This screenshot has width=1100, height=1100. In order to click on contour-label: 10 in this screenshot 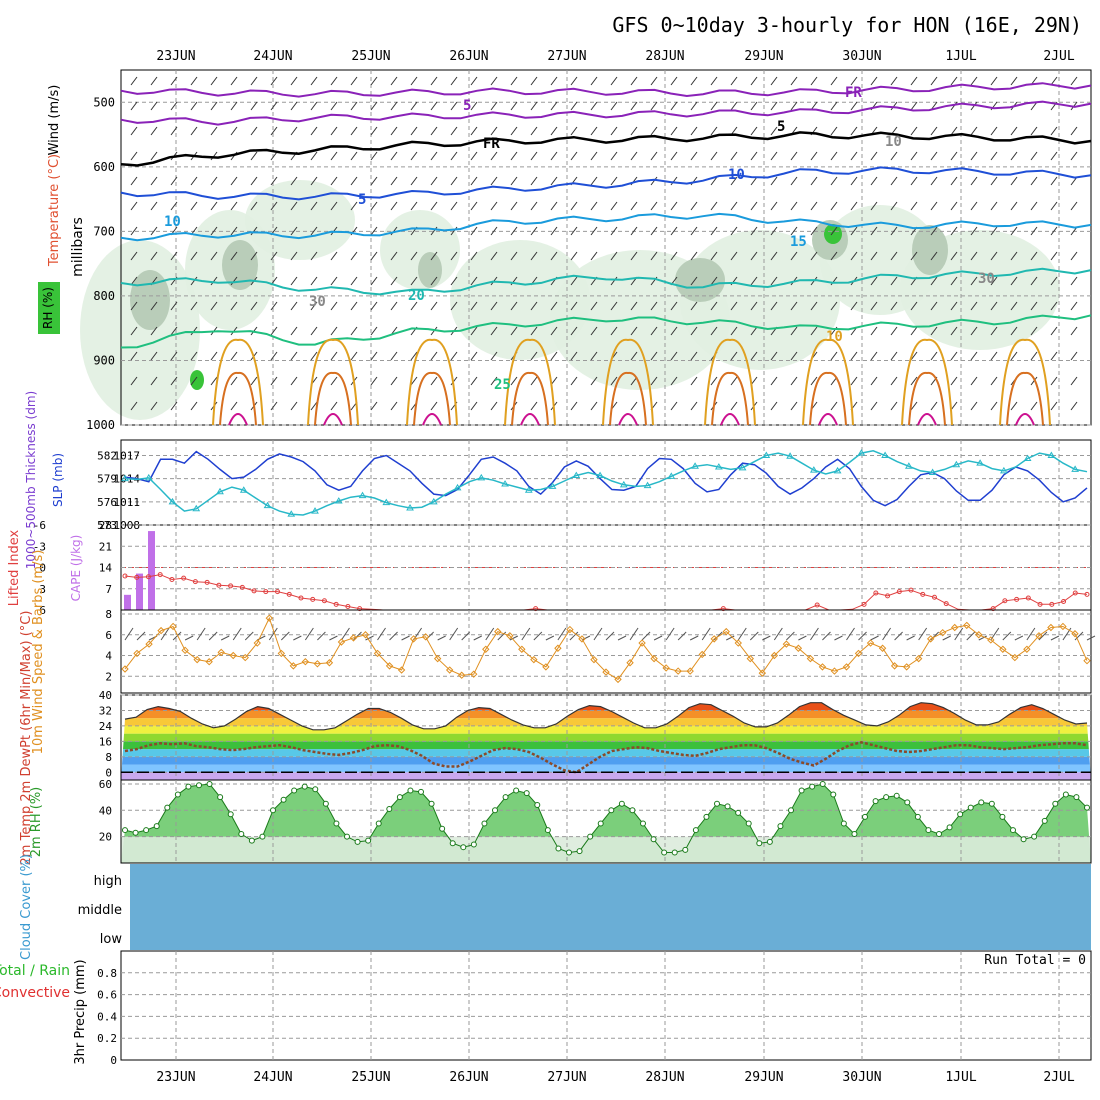, I will do `click(172, 222)`.